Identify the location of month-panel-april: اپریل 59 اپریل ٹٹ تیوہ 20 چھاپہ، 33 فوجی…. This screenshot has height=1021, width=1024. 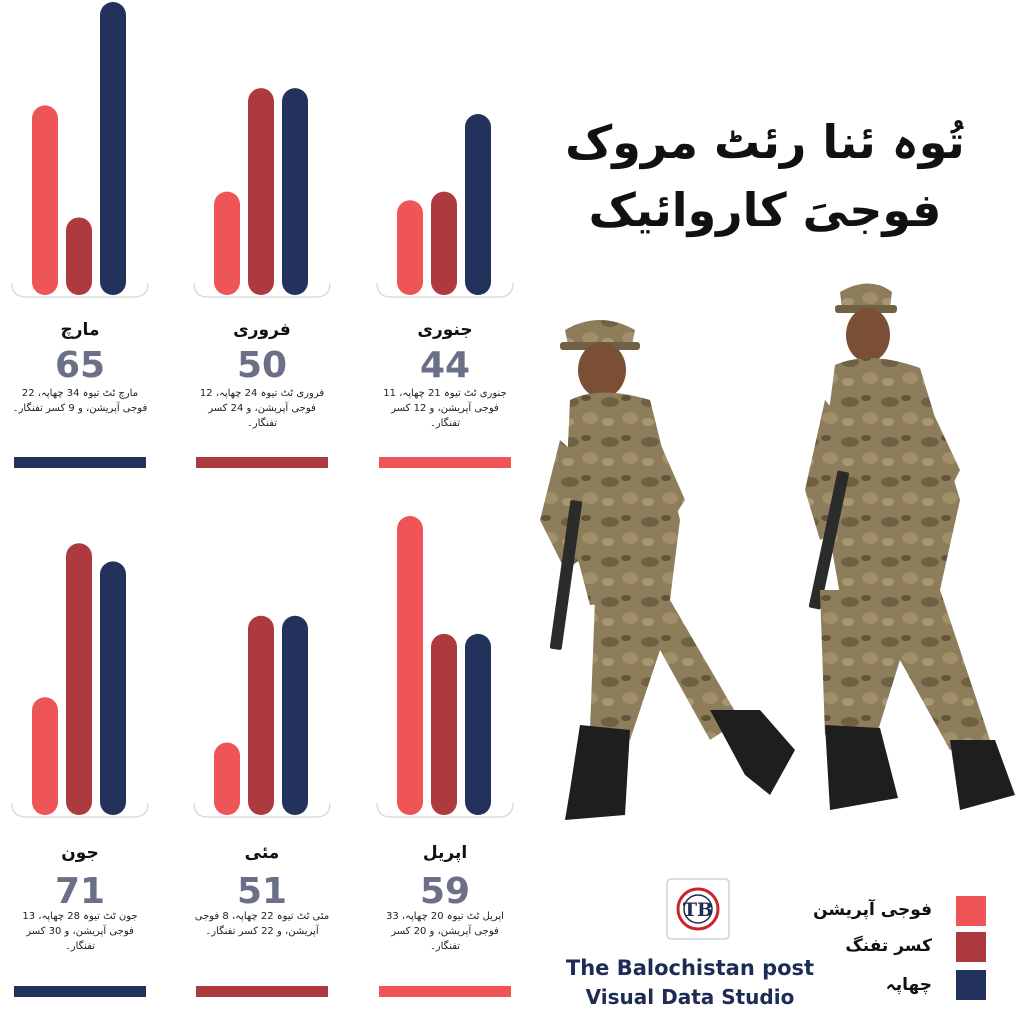
(445, 755).